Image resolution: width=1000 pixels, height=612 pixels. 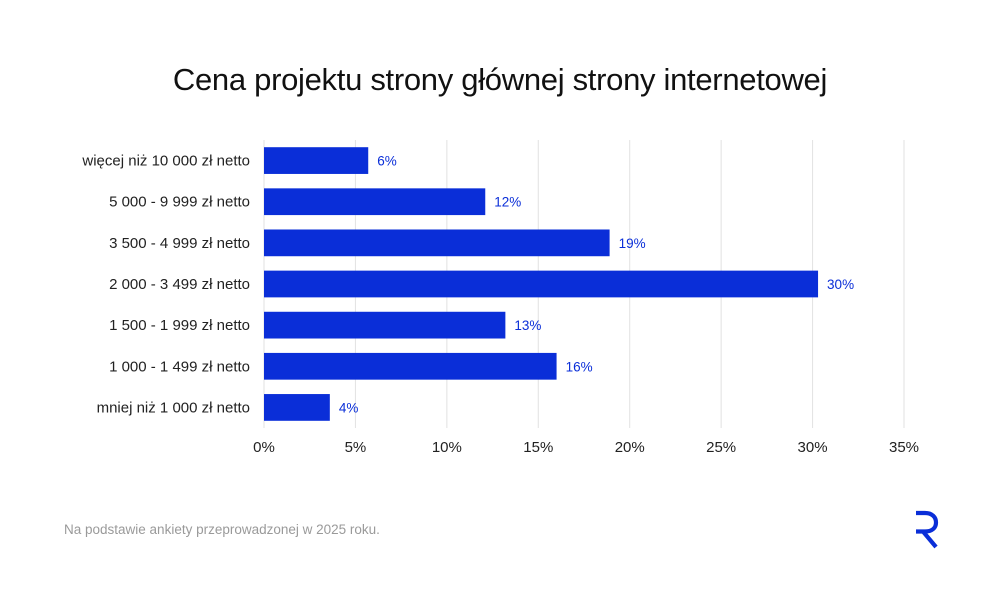 What do you see at coordinates (507, 202) in the screenshot?
I see `data-label: 12%` at bounding box center [507, 202].